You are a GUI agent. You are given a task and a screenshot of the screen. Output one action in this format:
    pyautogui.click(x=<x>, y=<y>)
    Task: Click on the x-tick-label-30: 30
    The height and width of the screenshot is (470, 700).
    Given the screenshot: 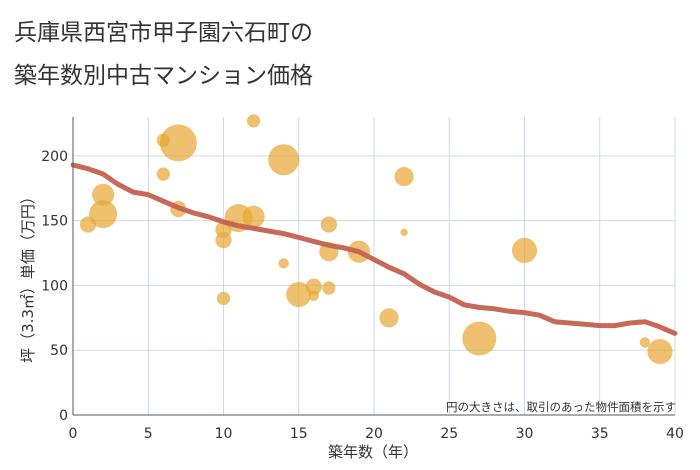 What is the action you would take?
    pyautogui.click(x=525, y=434)
    